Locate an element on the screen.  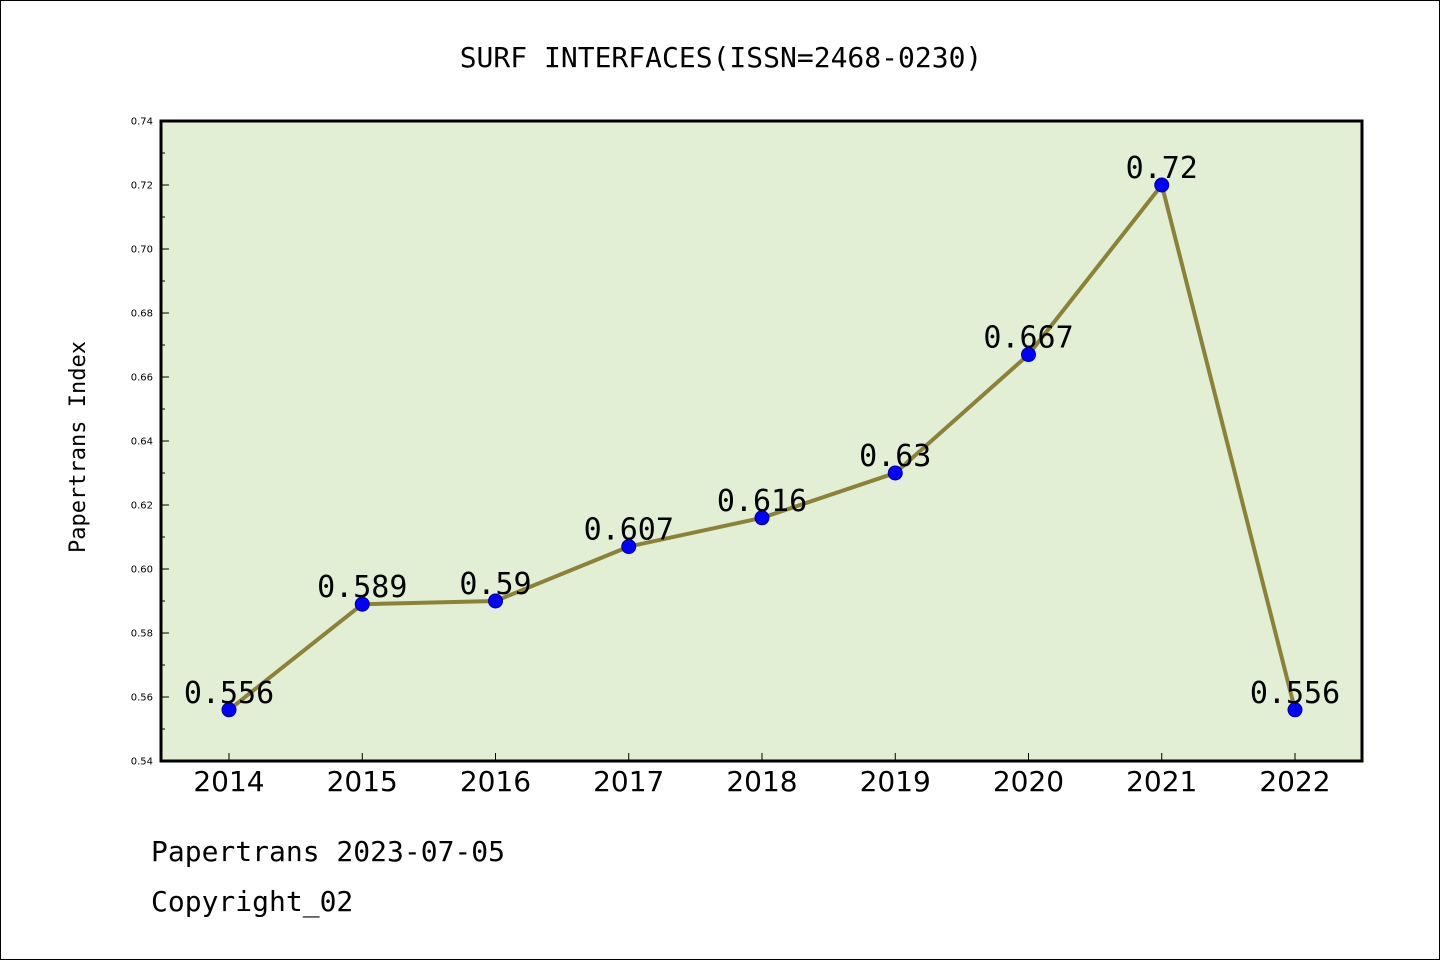
y-tick-label: 0.54 is located at coordinates (142, 762).